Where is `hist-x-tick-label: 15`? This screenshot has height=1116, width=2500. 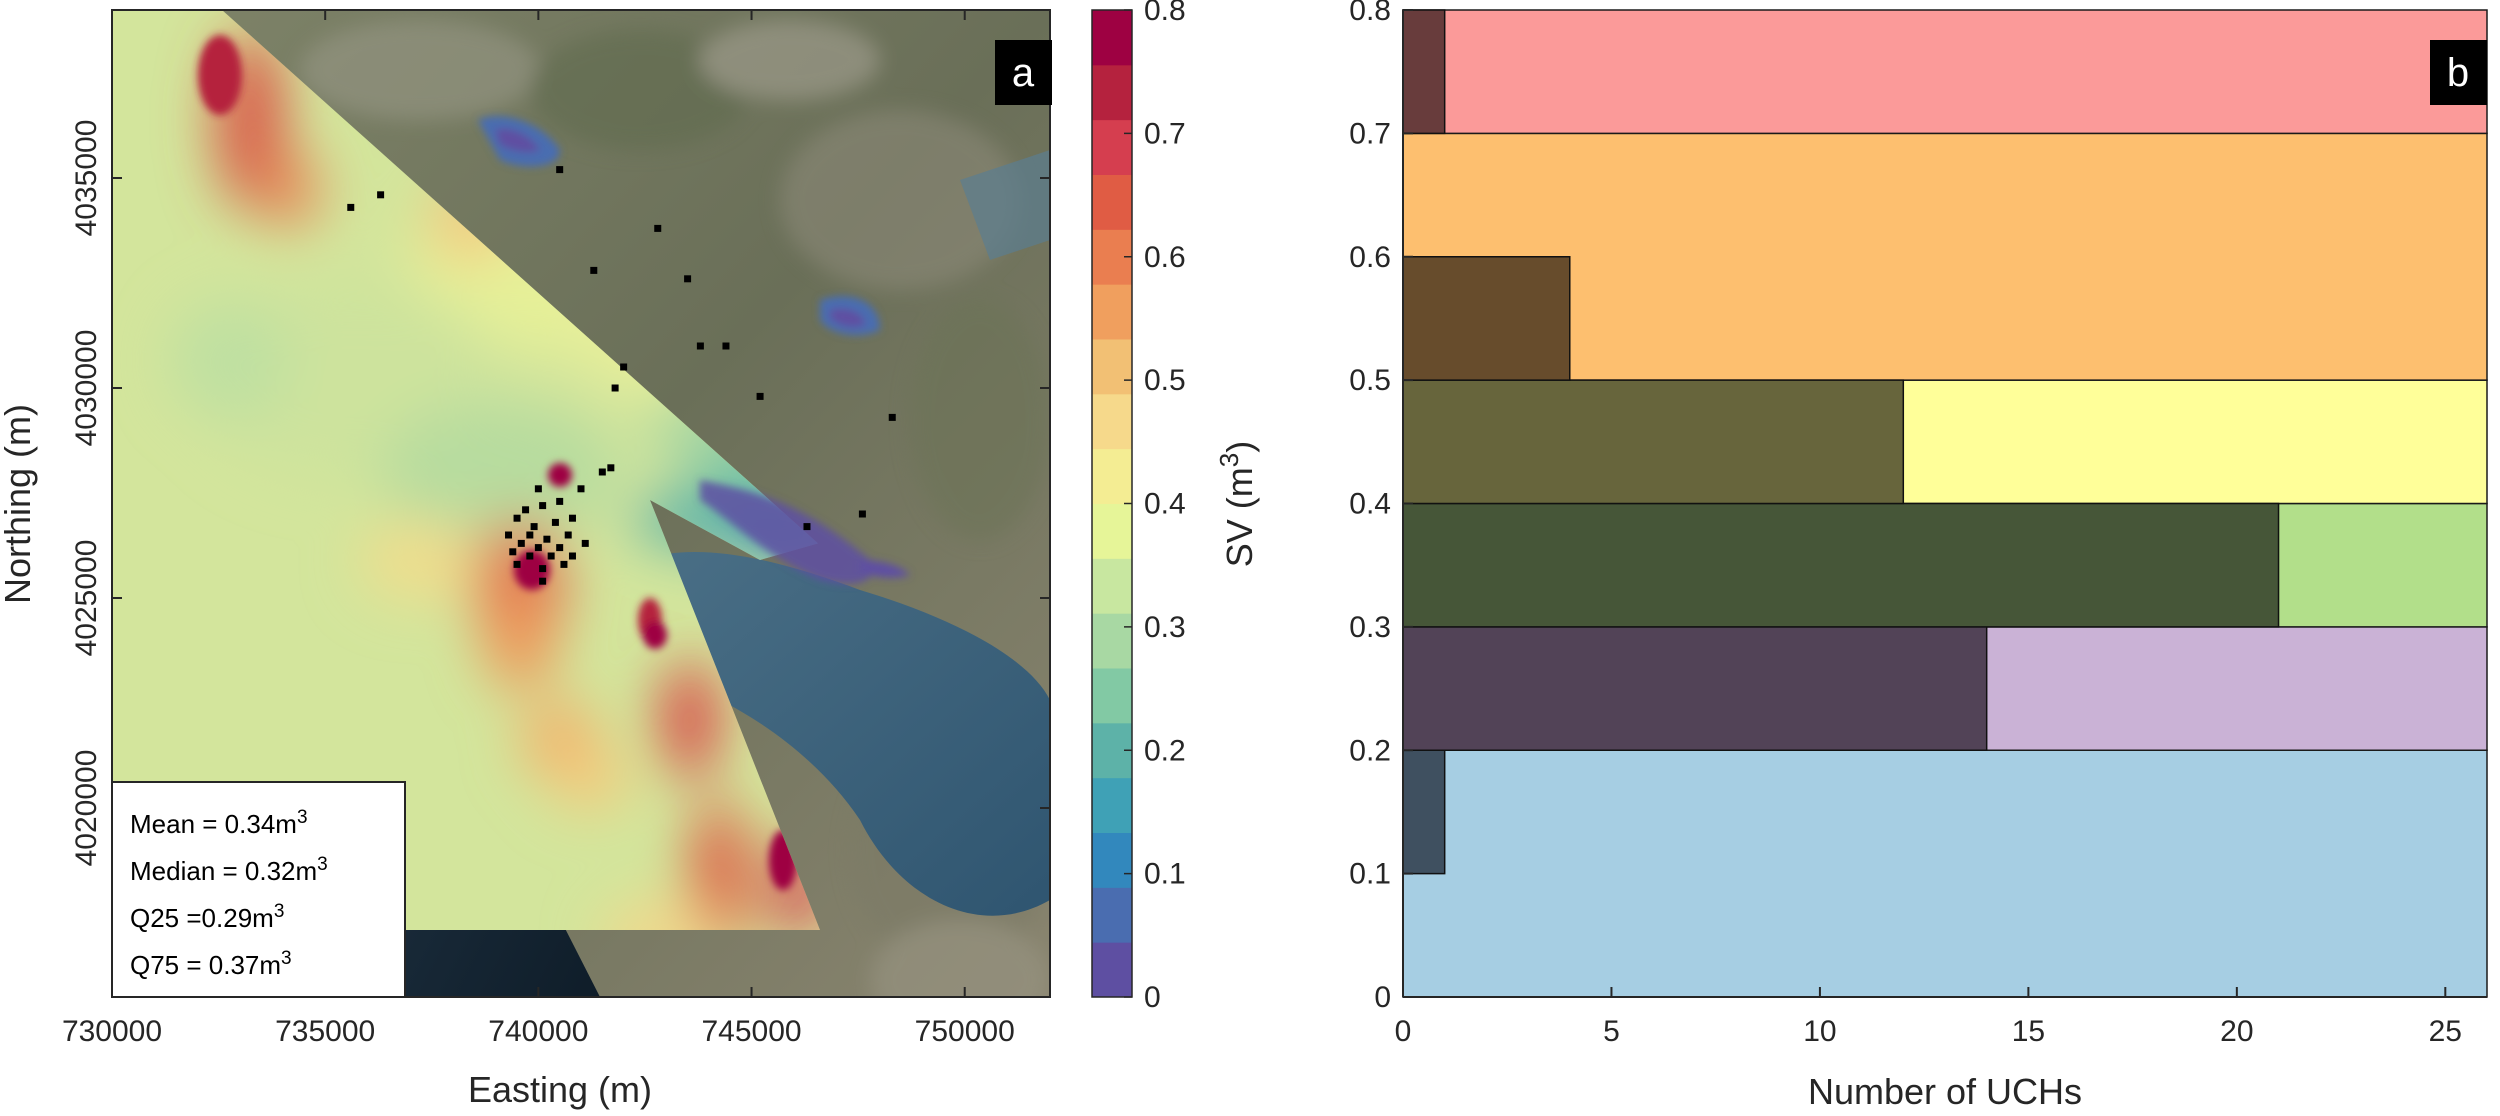 hist-x-tick-label: 15 is located at coordinates (2028, 1031).